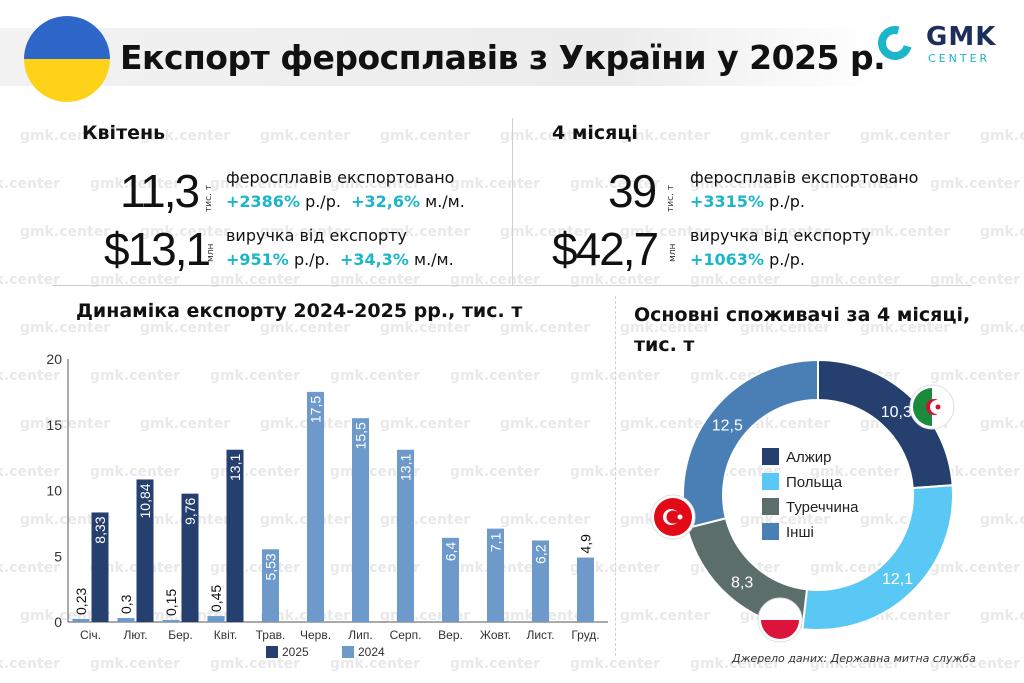 The height and width of the screenshot is (683, 1024). What do you see at coordinates (503, 57) in the screenshot?
I see `page-title: Експорт феросплавів з України у 2025 р.` at bounding box center [503, 57].